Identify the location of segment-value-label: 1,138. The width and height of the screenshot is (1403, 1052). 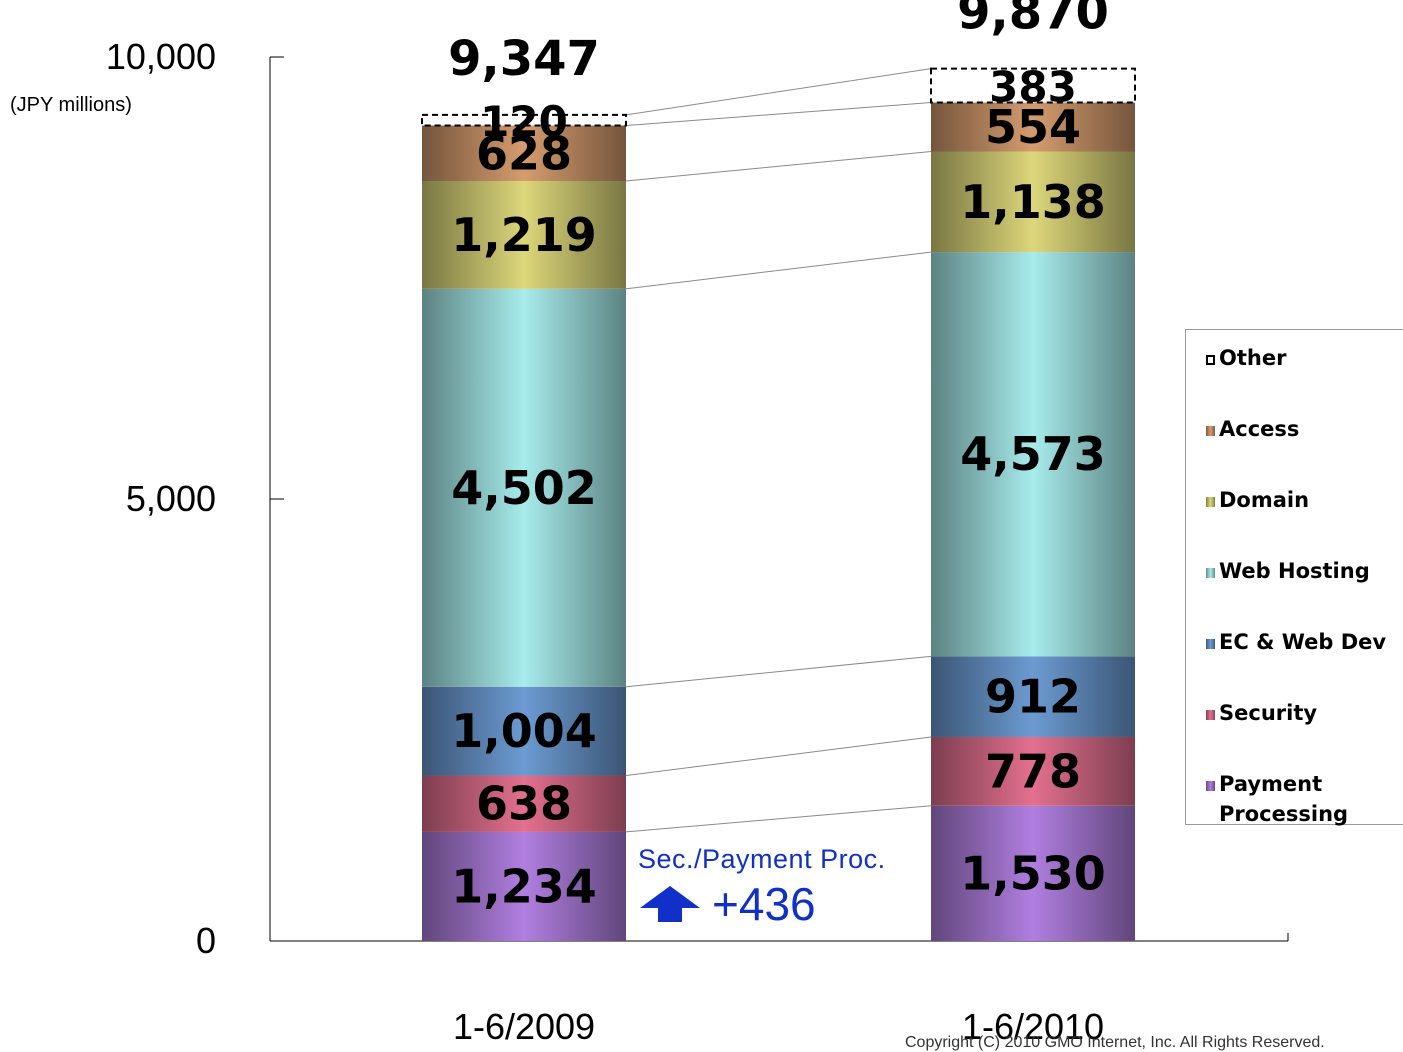
(1033, 202).